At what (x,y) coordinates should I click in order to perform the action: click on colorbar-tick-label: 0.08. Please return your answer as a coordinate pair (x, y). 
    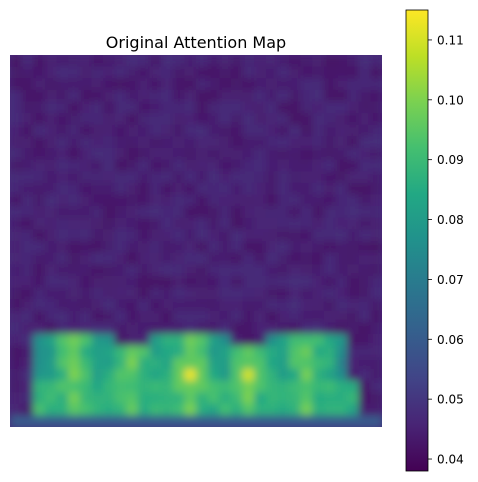
    Looking at the image, I should click on (450, 220).